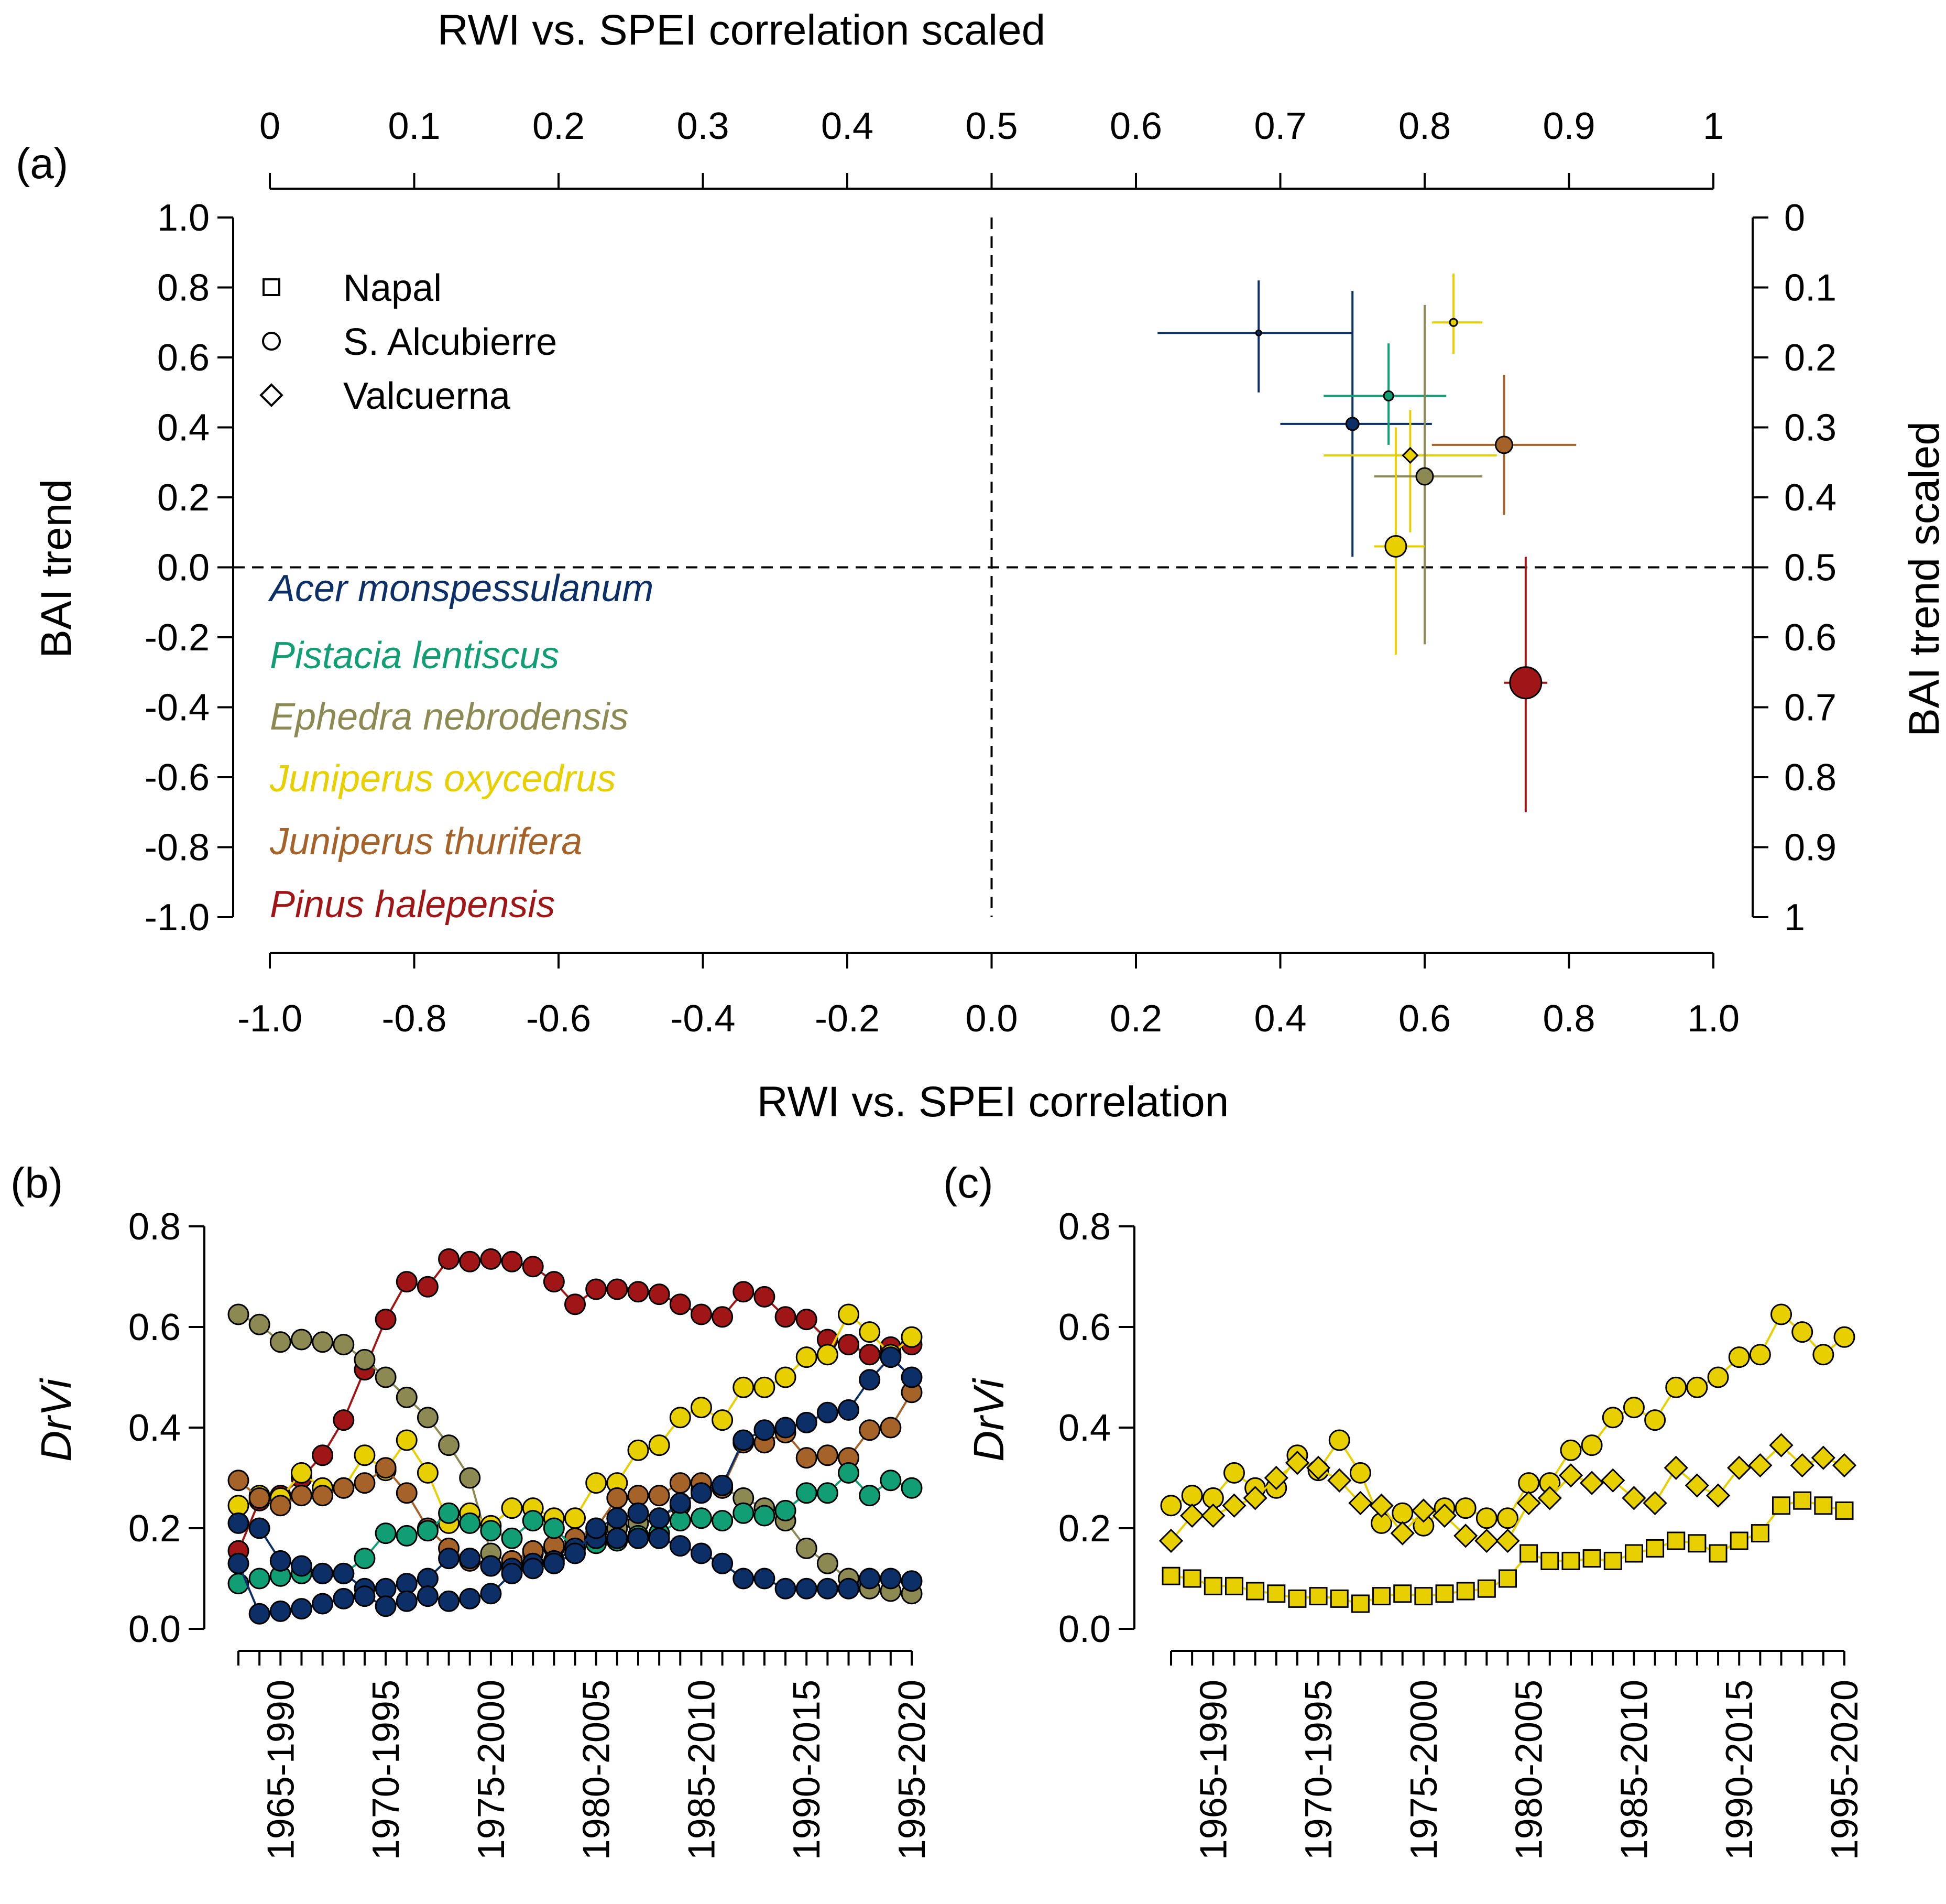 This screenshot has height=1904, width=1946. I want to click on panel-label-a: (a), so click(42, 164).